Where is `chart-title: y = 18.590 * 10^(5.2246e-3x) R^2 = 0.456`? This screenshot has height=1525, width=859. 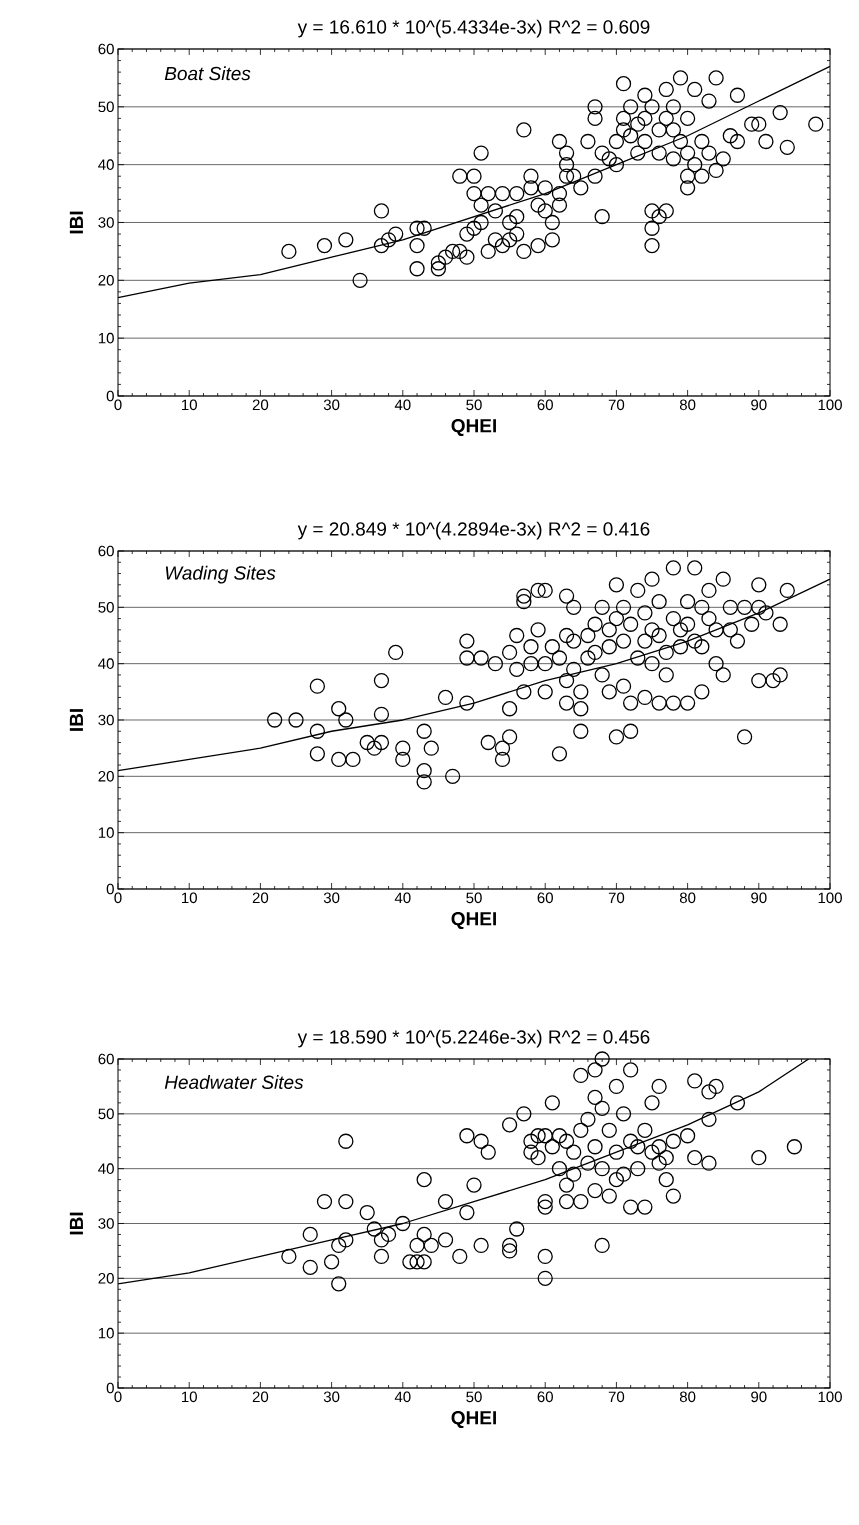 chart-title: y = 18.590 * 10^(5.2246e-3x) R^2 = 0.456 is located at coordinates (473, 1038).